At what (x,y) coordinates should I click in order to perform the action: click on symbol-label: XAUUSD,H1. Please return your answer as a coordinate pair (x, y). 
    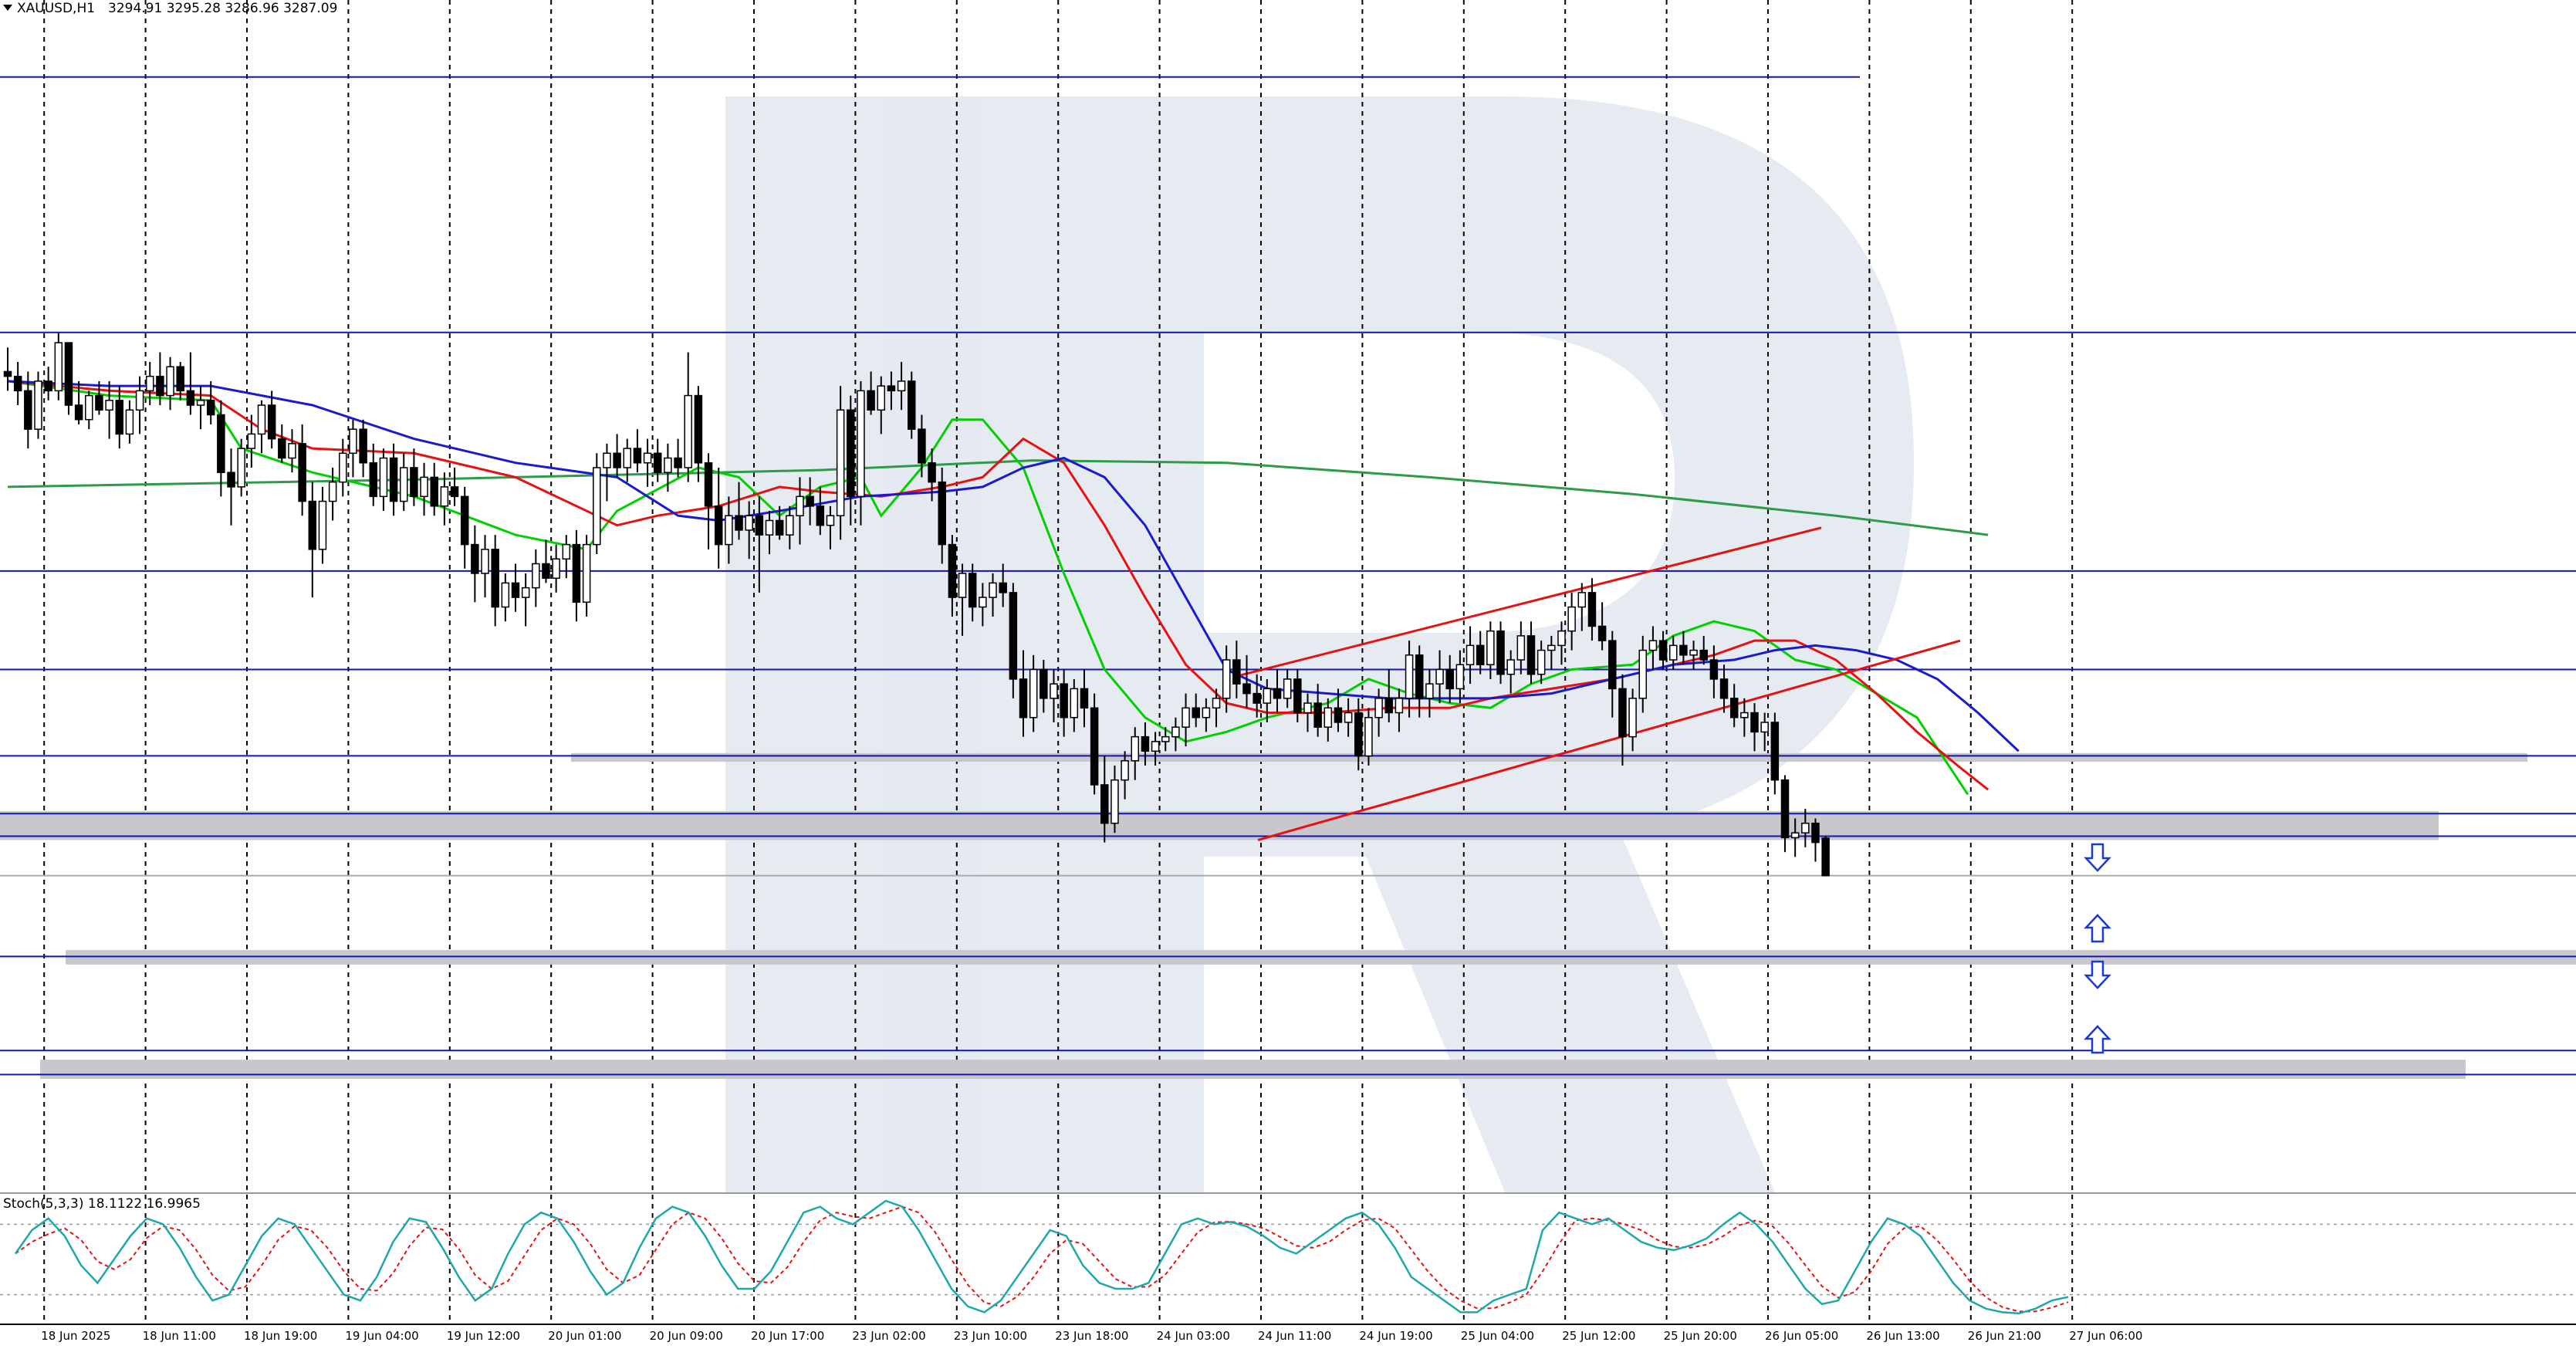
    Looking at the image, I should click on (56, 8).